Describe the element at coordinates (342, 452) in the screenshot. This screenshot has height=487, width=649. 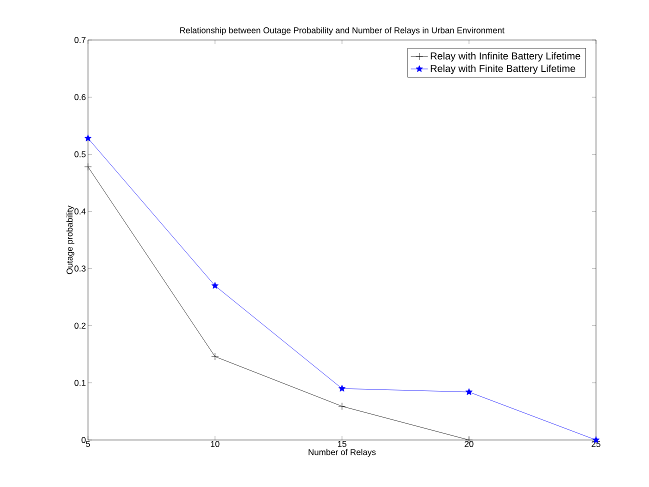
I see `x-axis-title: Number of Relays` at that location.